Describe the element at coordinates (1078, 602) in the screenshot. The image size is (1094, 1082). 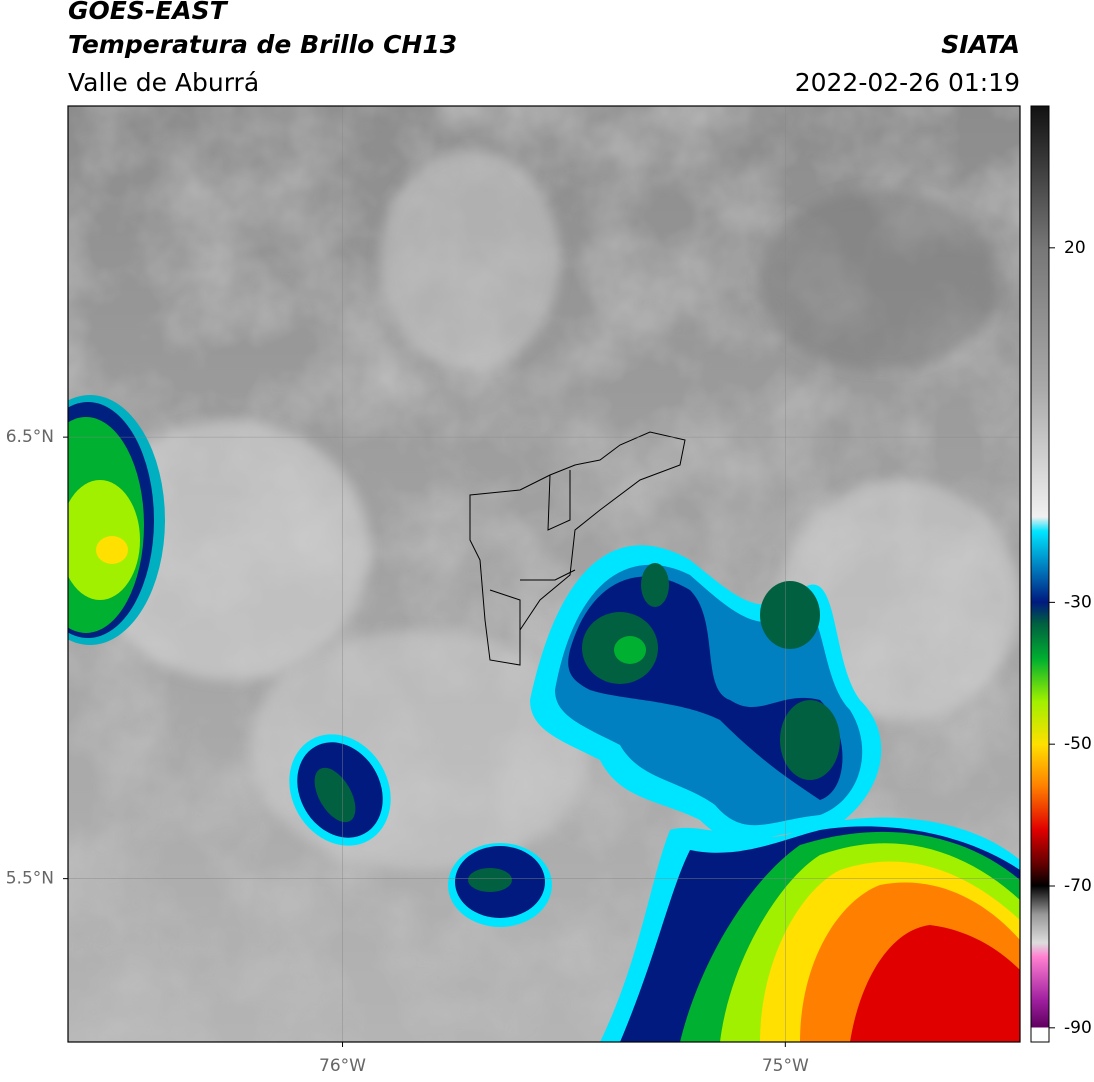
I see `colorbar-tick-label: -30` at that location.